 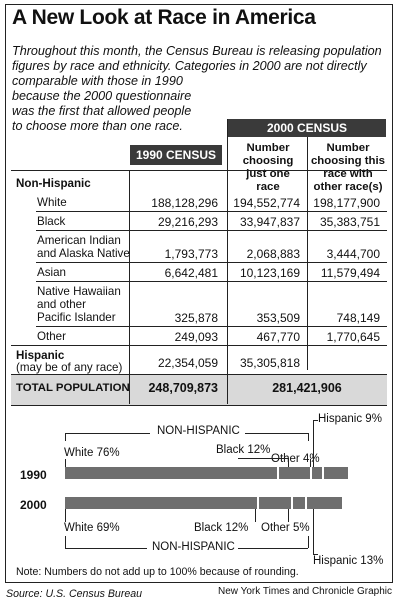 What do you see at coordinates (79, 291) in the screenshot?
I see `row-label-line: Native Hawaiian` at bounding box center [79, 291].